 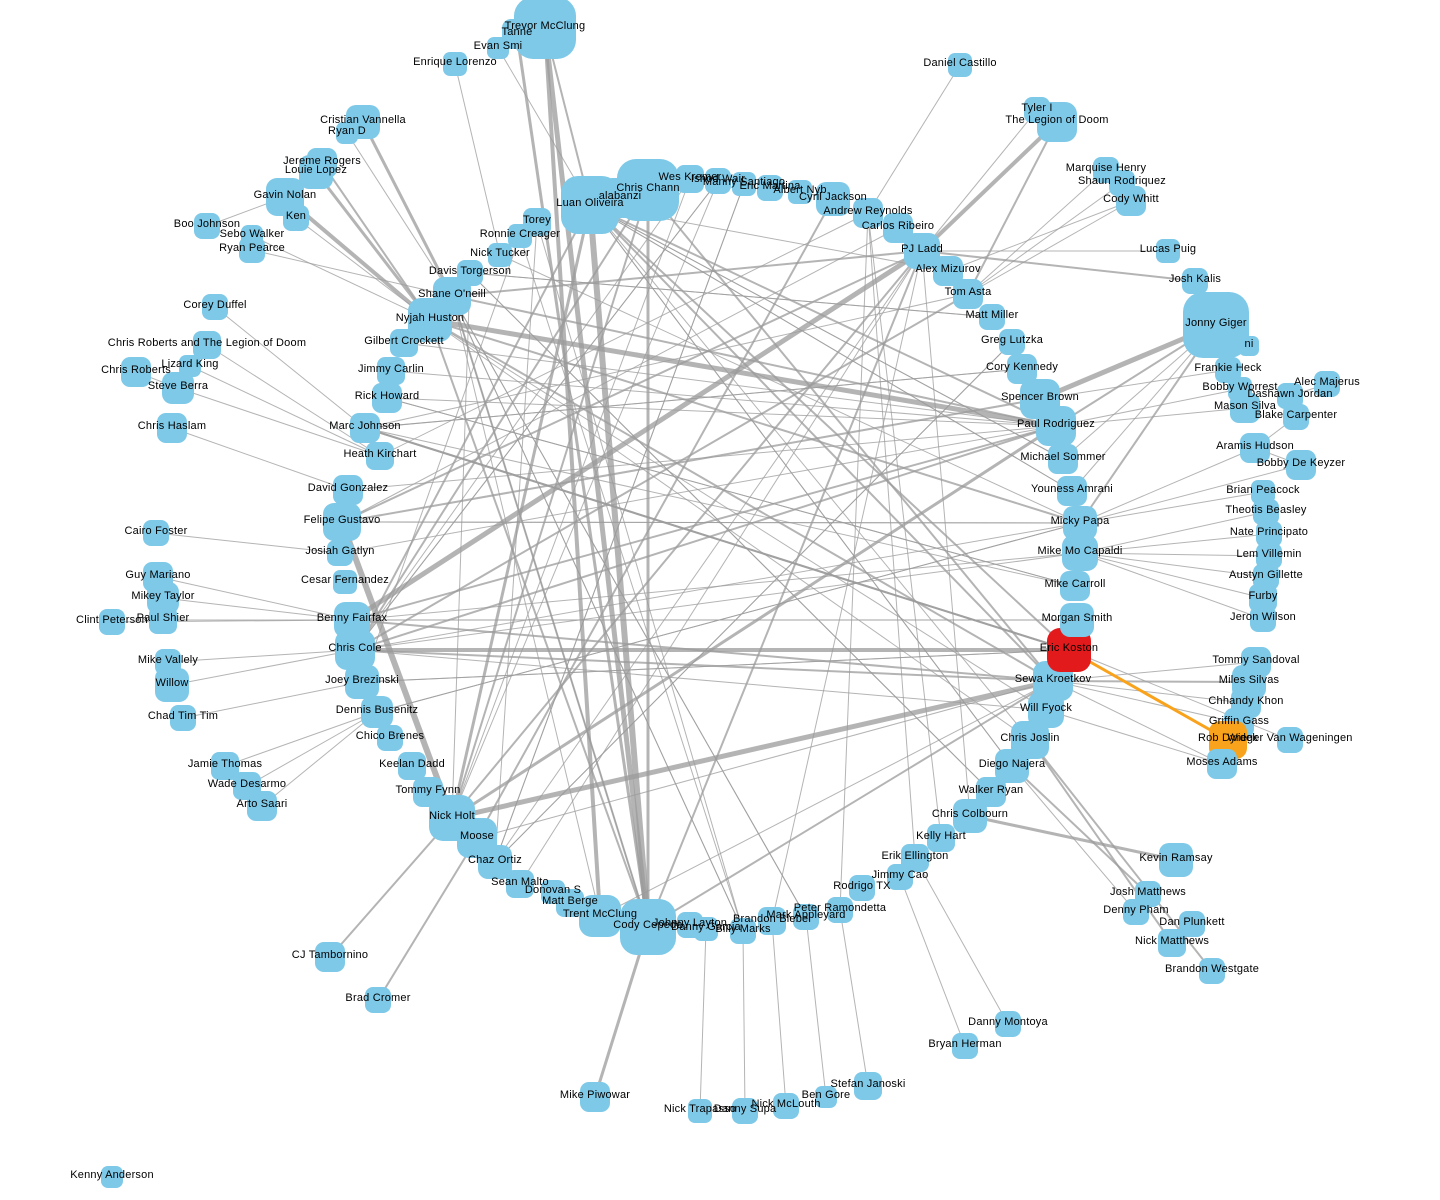 What do you see at coordinates (172, 685) in the screenshot?
I see `graph-node-willow` at bounding box center [172, 685].